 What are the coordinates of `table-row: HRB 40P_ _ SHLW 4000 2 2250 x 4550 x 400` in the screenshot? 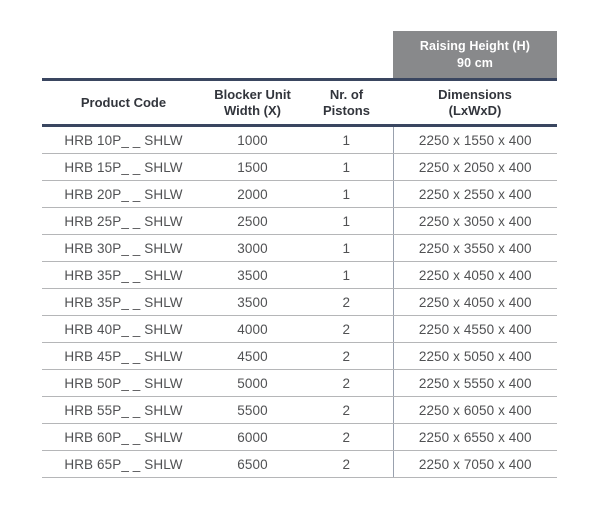 It's located at (299, 329).